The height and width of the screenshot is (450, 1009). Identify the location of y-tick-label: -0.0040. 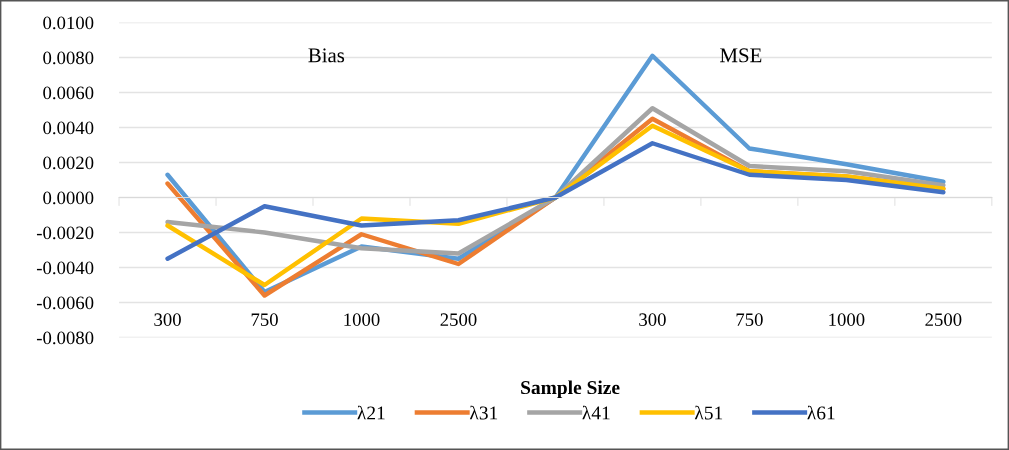
(65, 268).